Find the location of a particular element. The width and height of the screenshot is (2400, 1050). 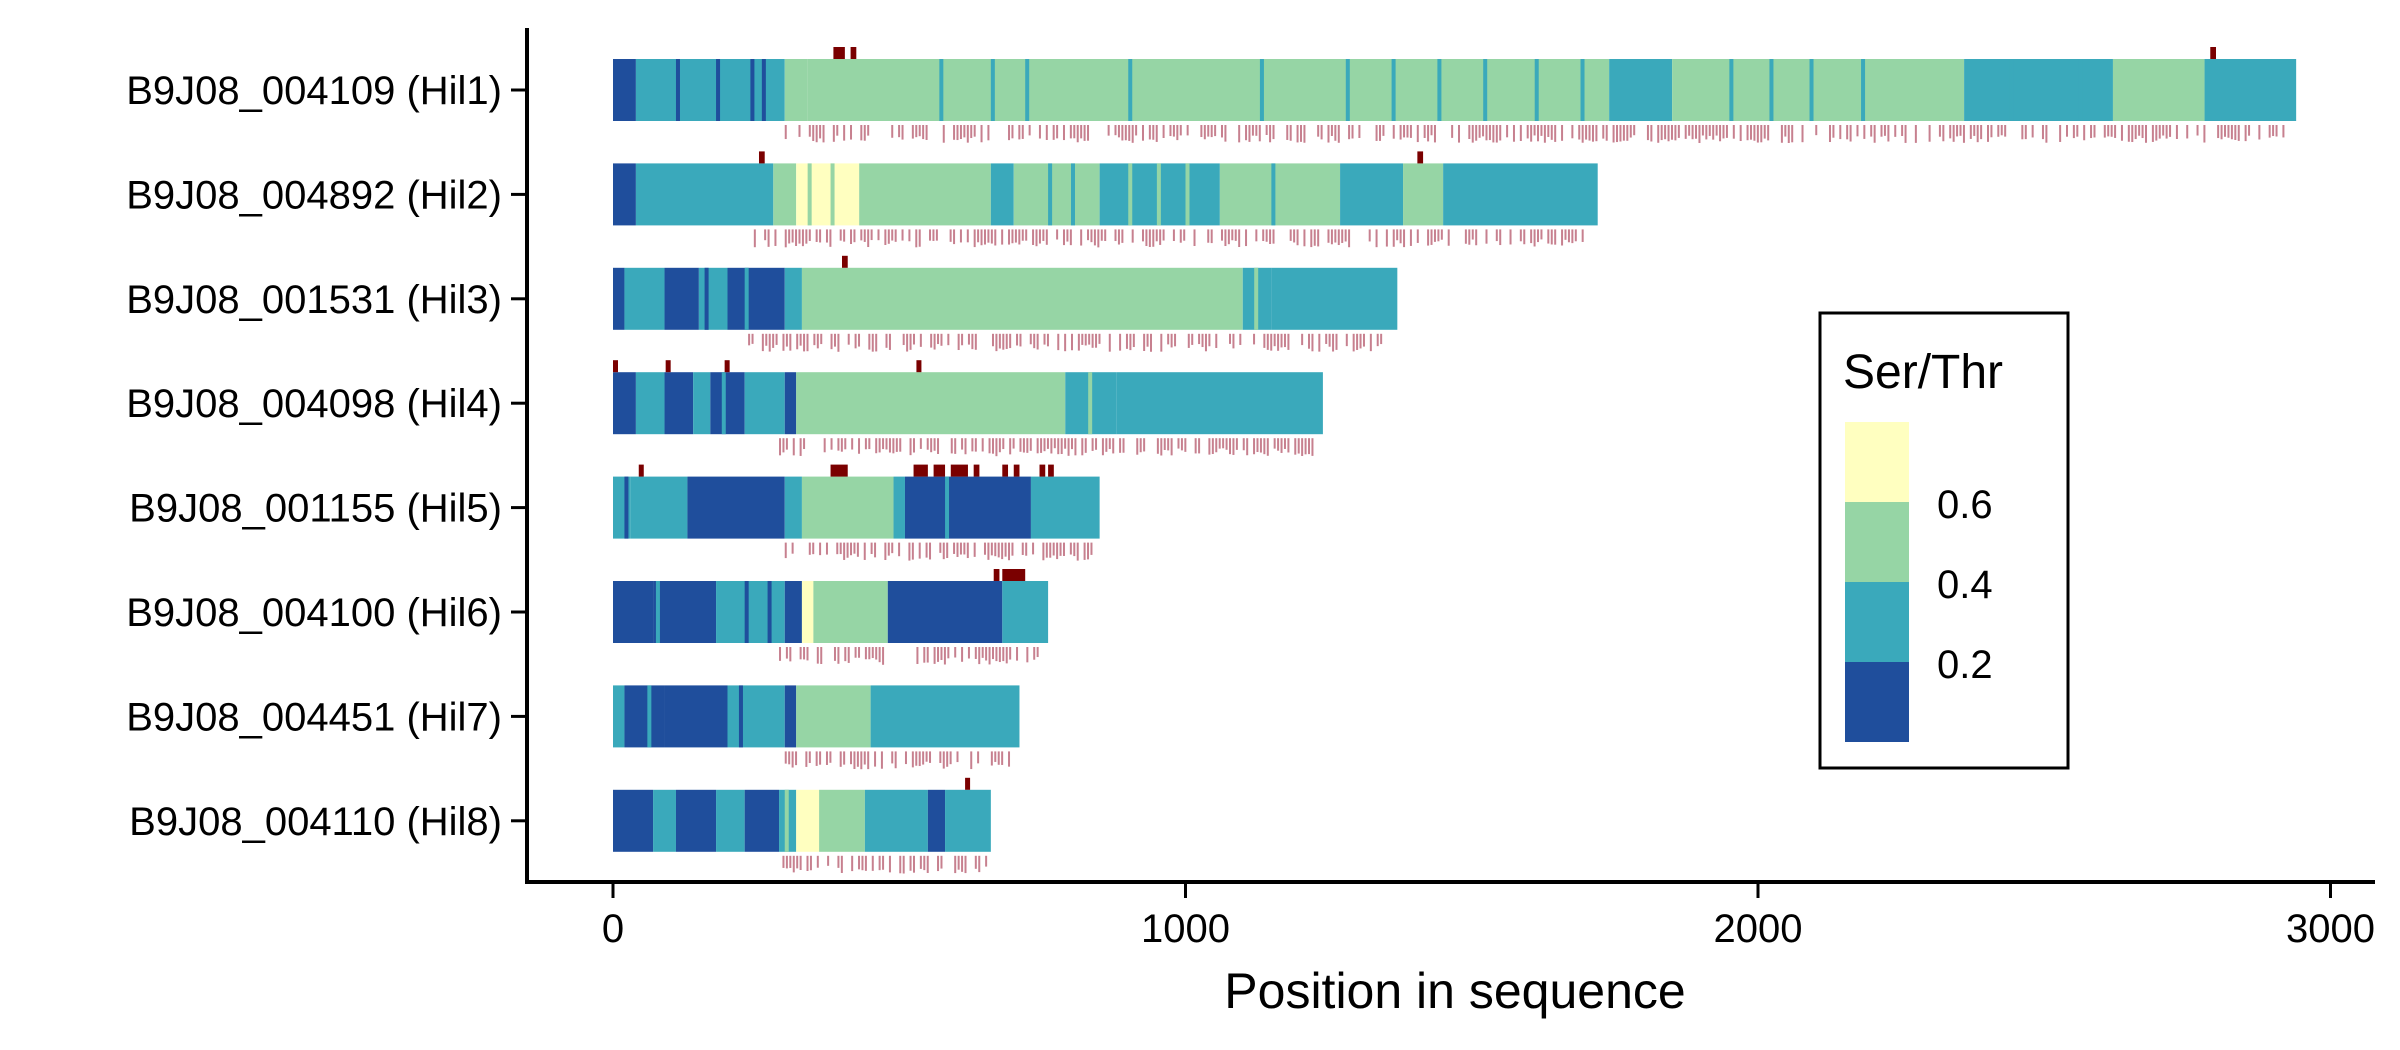

x-tick-label: 2000 is located at coordinates (1758, 929).